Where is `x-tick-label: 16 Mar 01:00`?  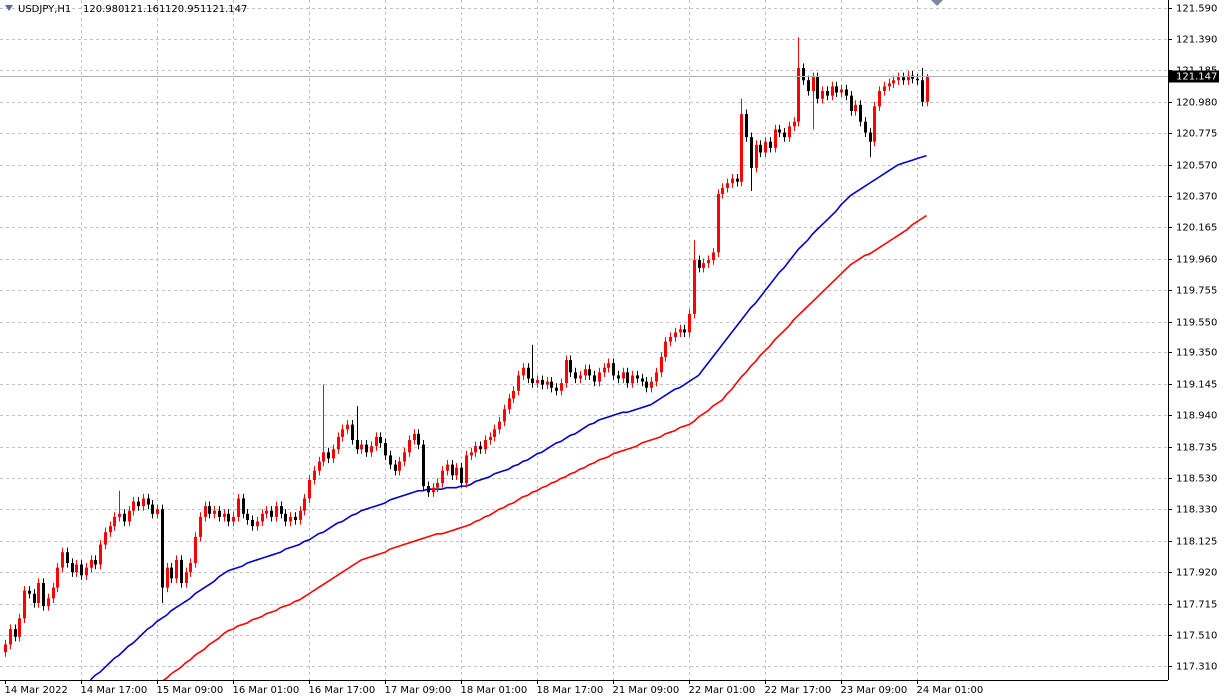
x-tick-label: 16 Mar 01:00 is located at coordinates (266, 690).